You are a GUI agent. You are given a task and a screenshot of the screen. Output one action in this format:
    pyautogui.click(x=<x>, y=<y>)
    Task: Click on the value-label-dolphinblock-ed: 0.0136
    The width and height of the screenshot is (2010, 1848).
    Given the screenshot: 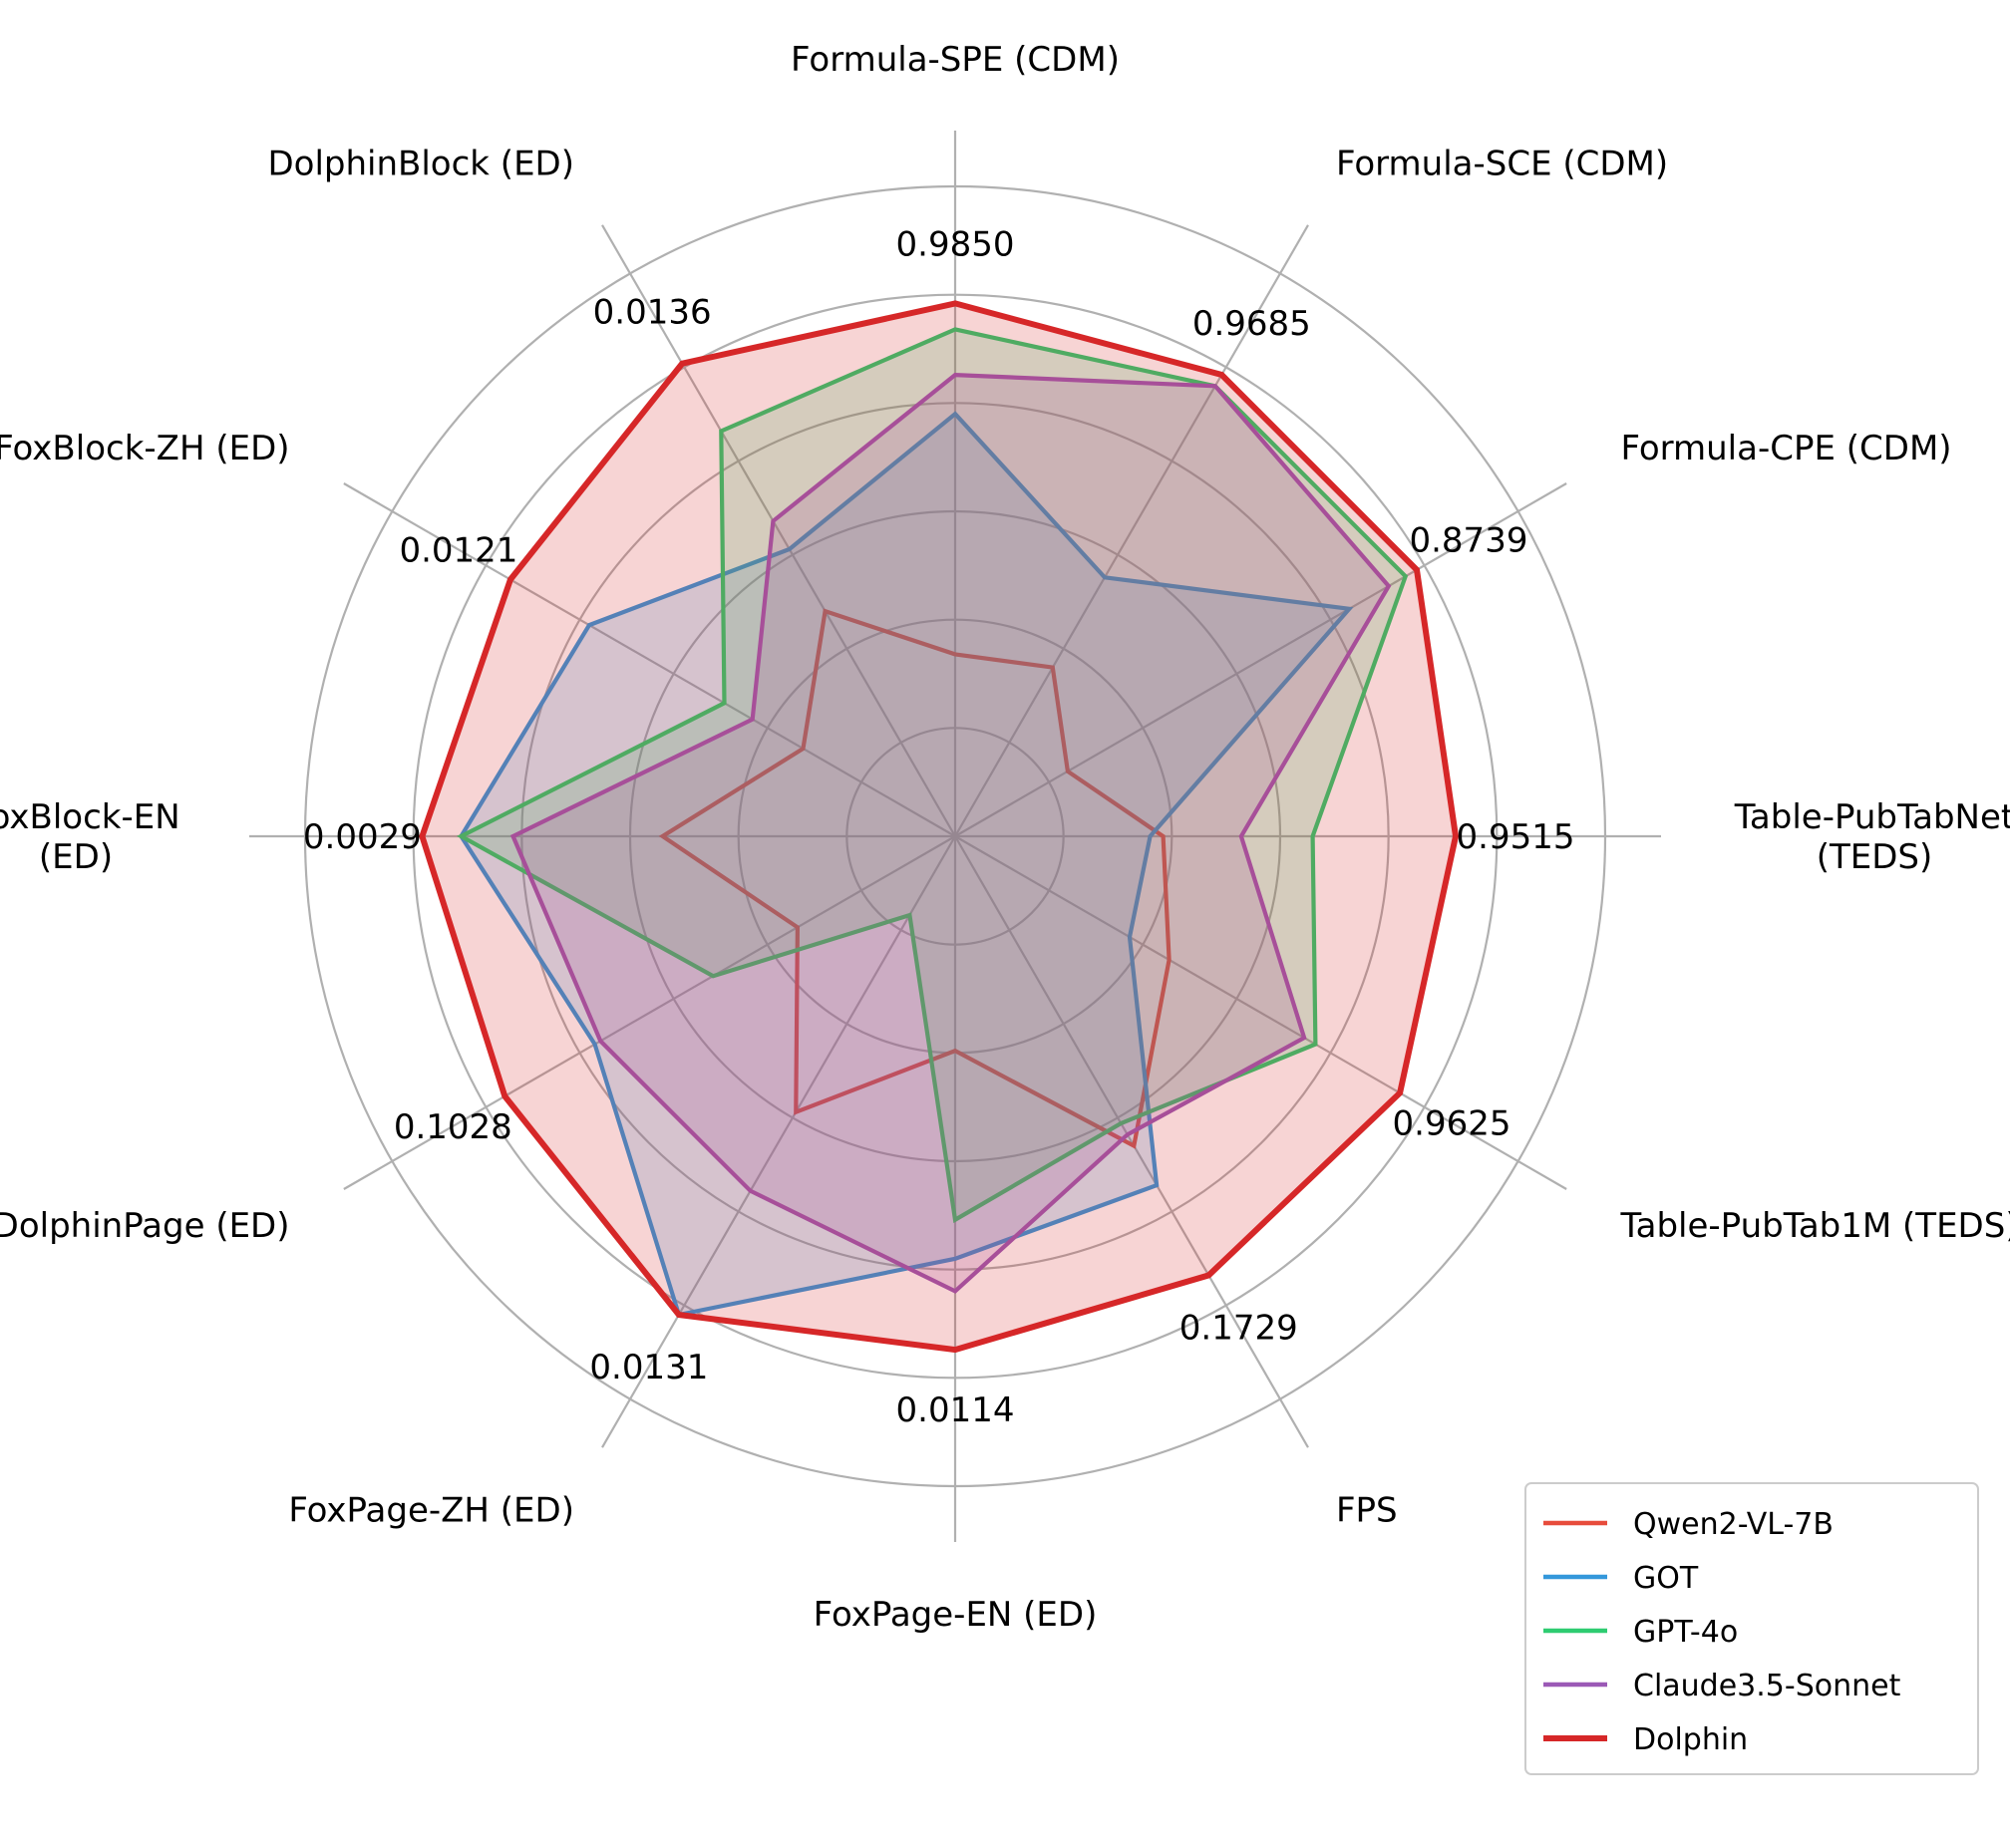 What is the action you would take?
    pyautogui.click(x=652, y=313)
    